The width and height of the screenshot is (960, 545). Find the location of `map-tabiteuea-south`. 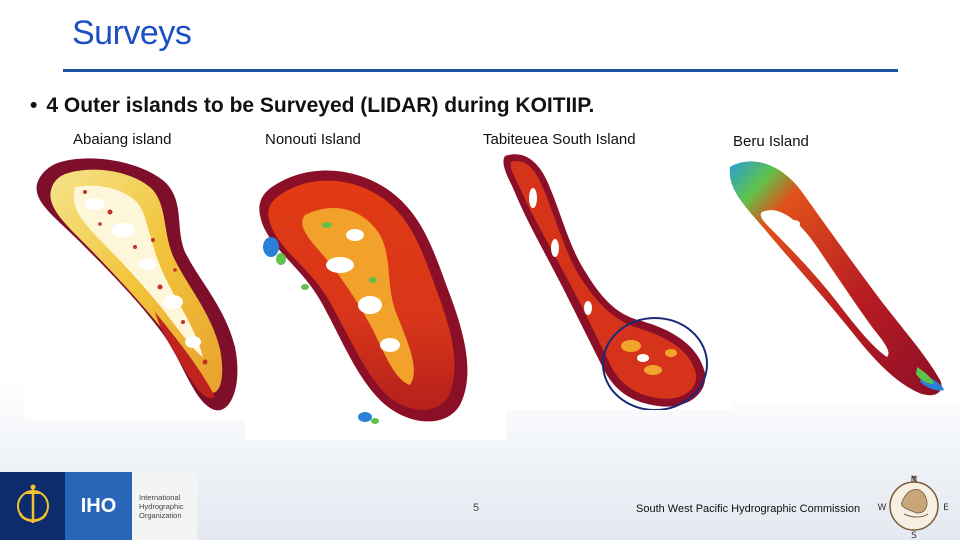

map-tabiteuea-south is located at coordinates (613, 279).